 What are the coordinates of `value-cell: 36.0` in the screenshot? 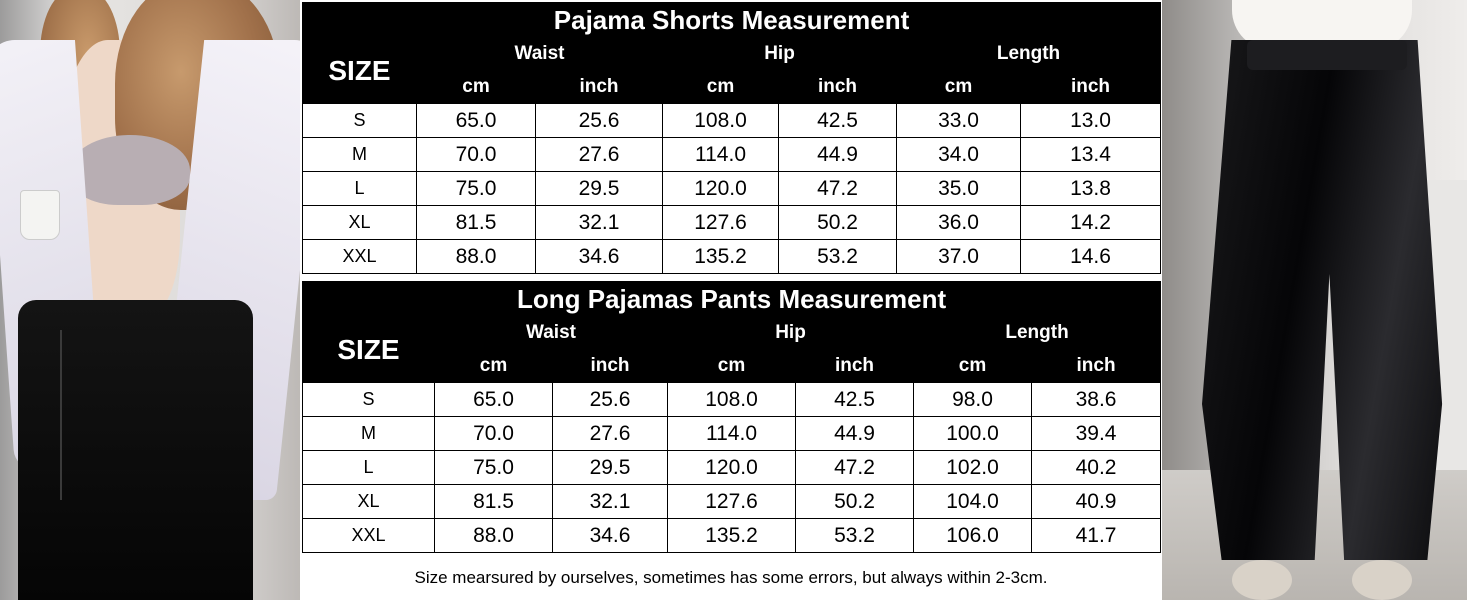 It's located at (958, 222).